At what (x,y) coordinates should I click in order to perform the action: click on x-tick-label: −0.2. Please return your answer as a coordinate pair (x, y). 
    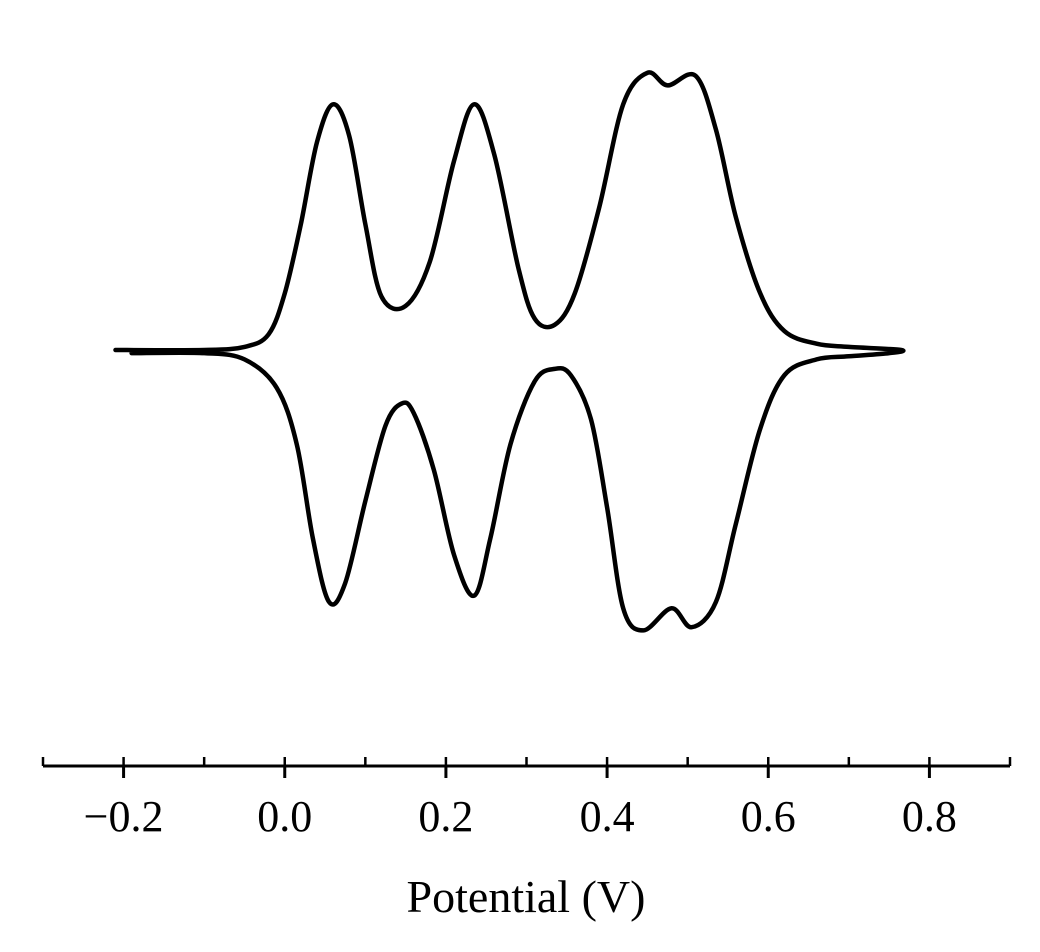
    Looking at the image, I should click on (124, 816).